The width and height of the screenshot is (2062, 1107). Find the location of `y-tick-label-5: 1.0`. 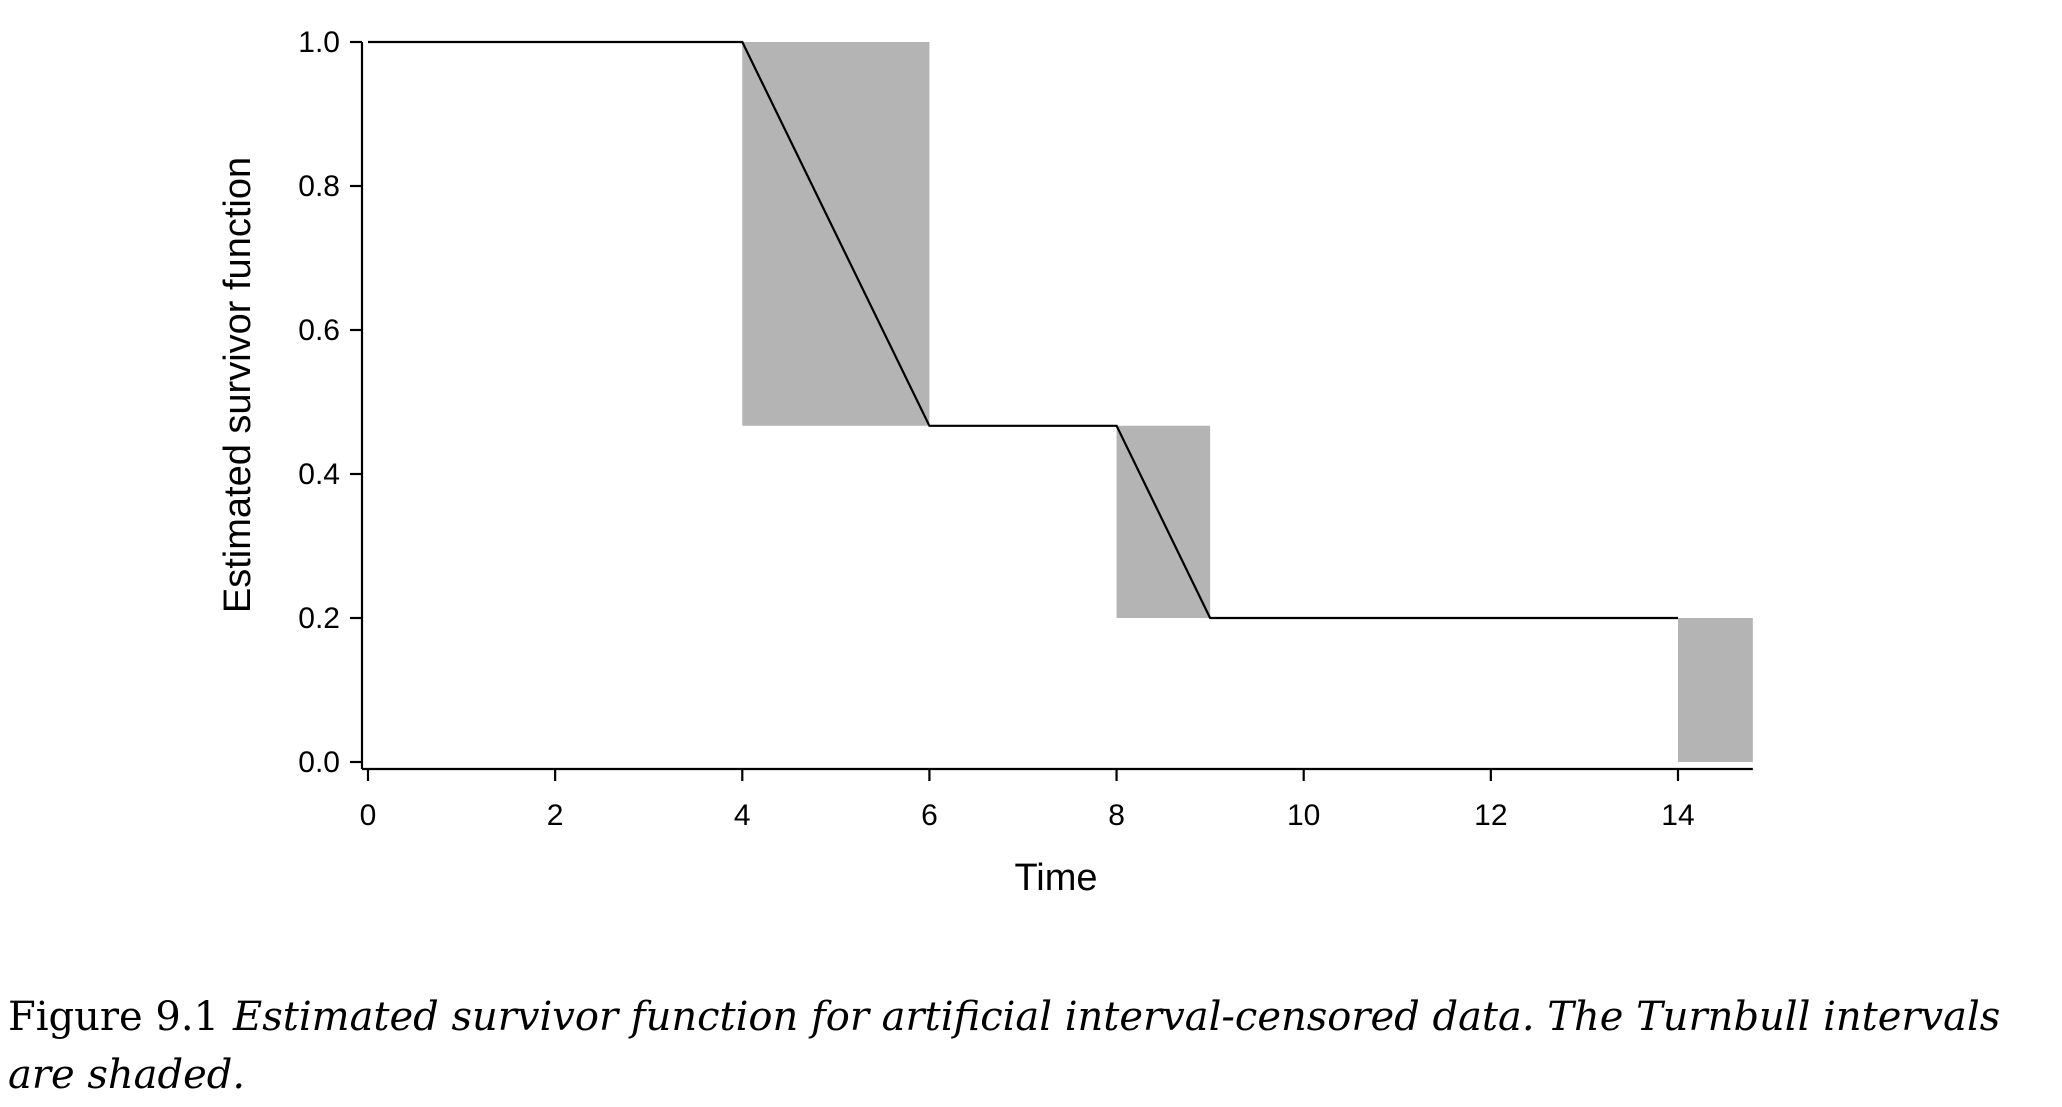

y-tick-label-5: 1.0 is located at coordinates (319, 42).